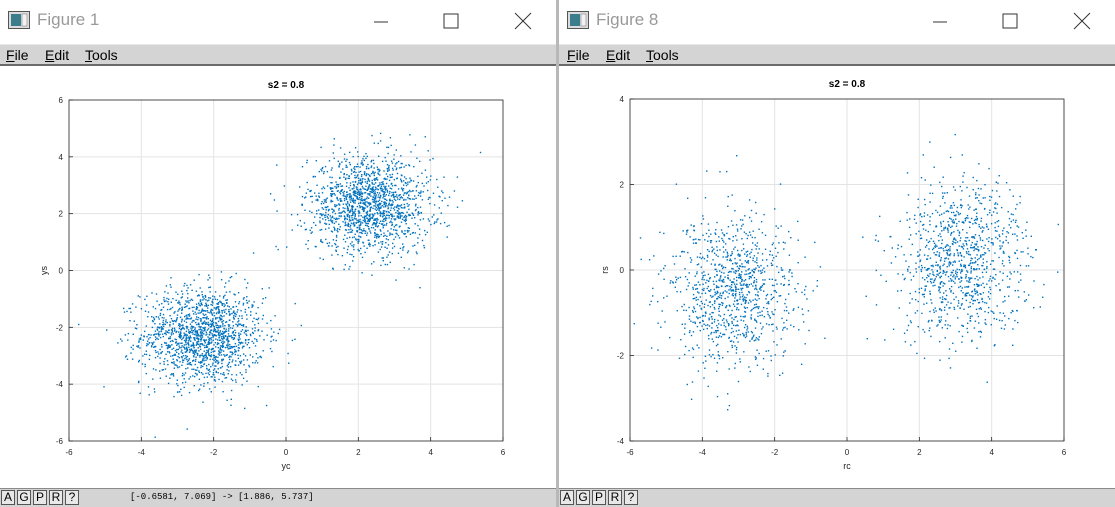 This screenshot has height=507, width=1115. What do you see at coordinates (503, 452) in the screenshot?
I see `x-tick-label: 6` at bounding box center [503, 452].